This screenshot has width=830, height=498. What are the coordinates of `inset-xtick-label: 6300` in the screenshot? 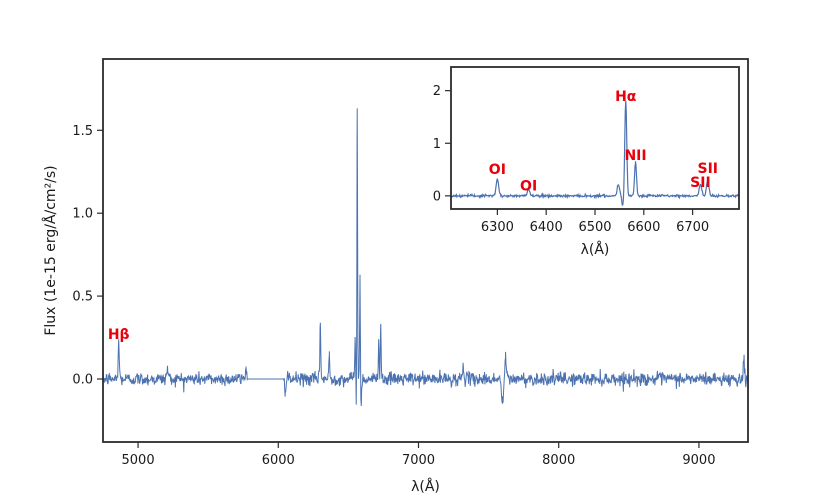 It's located at (497, 227).